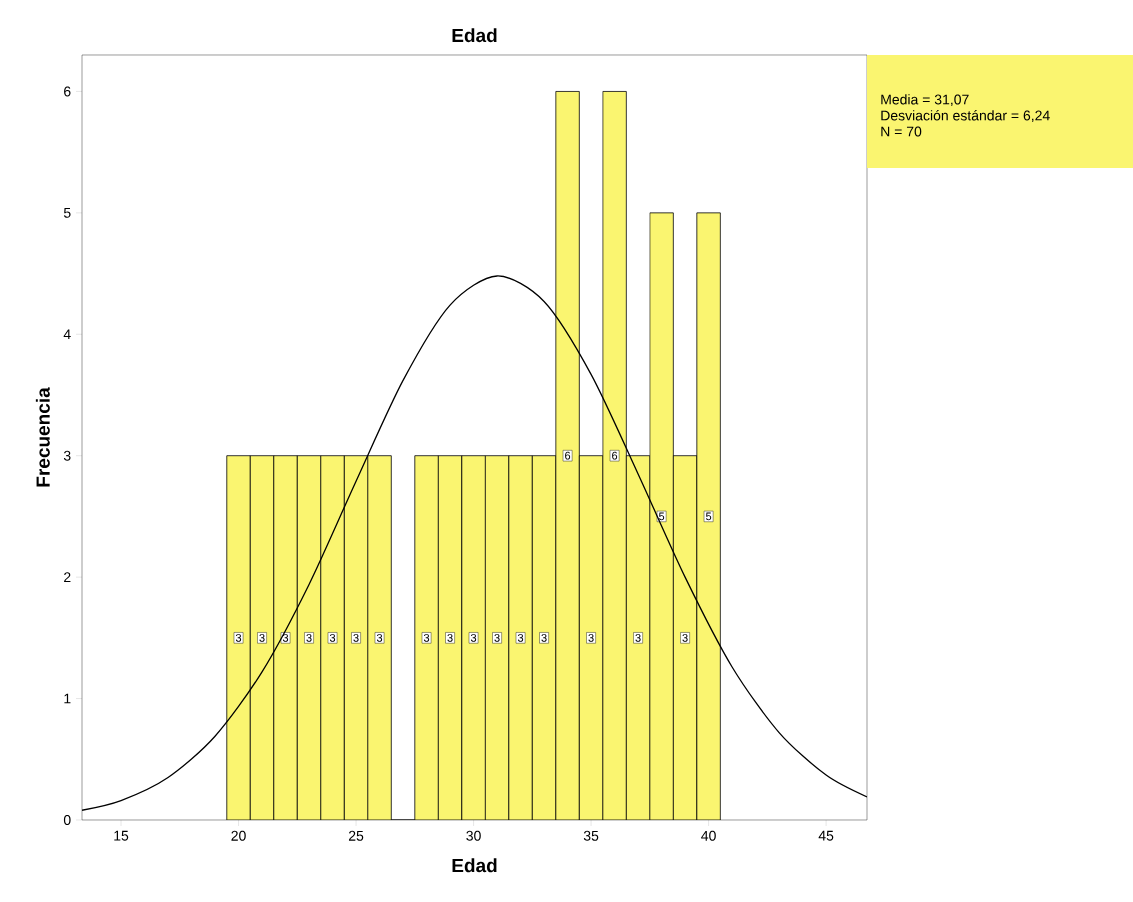 This screenshot has width=1133, height=902. Describe the element at coordinates (826, 835) in the screenshot. I see `x-tick-label: 45` at that location.